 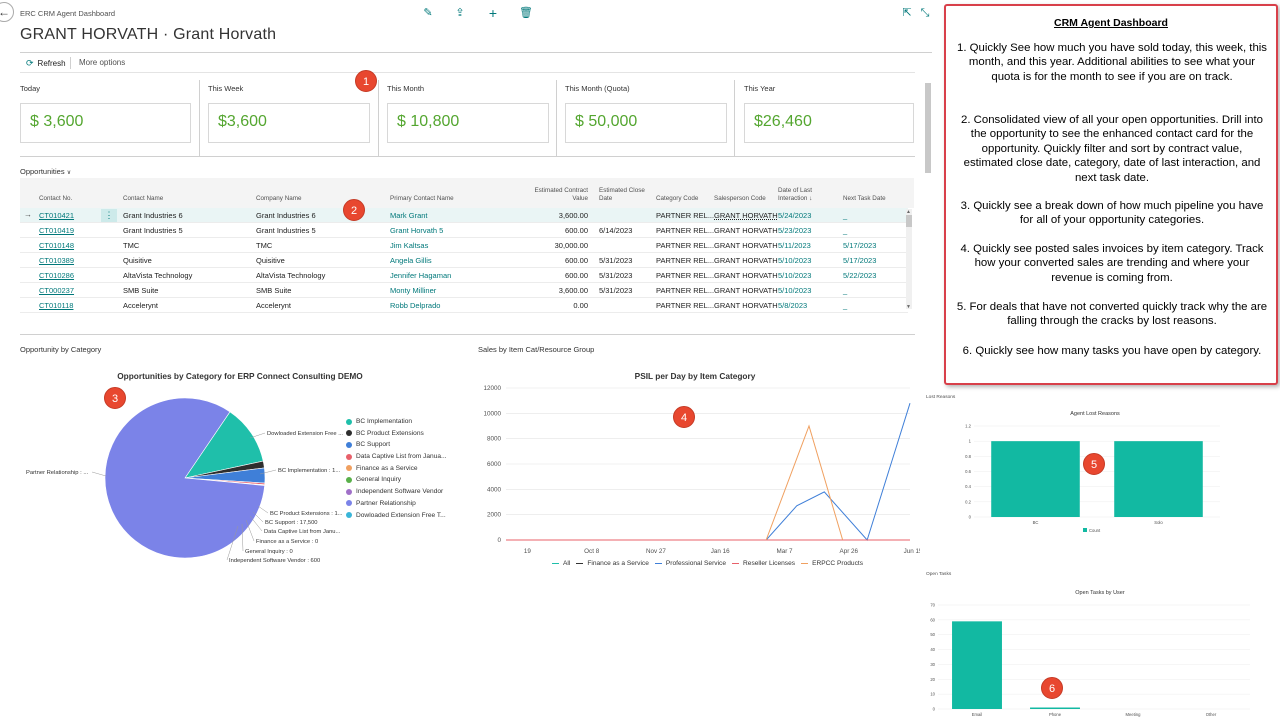 What do you see at coordinates (464, 215) in the screenshot?
I see `selected-row-highlight` at bounding box center [464, 215].